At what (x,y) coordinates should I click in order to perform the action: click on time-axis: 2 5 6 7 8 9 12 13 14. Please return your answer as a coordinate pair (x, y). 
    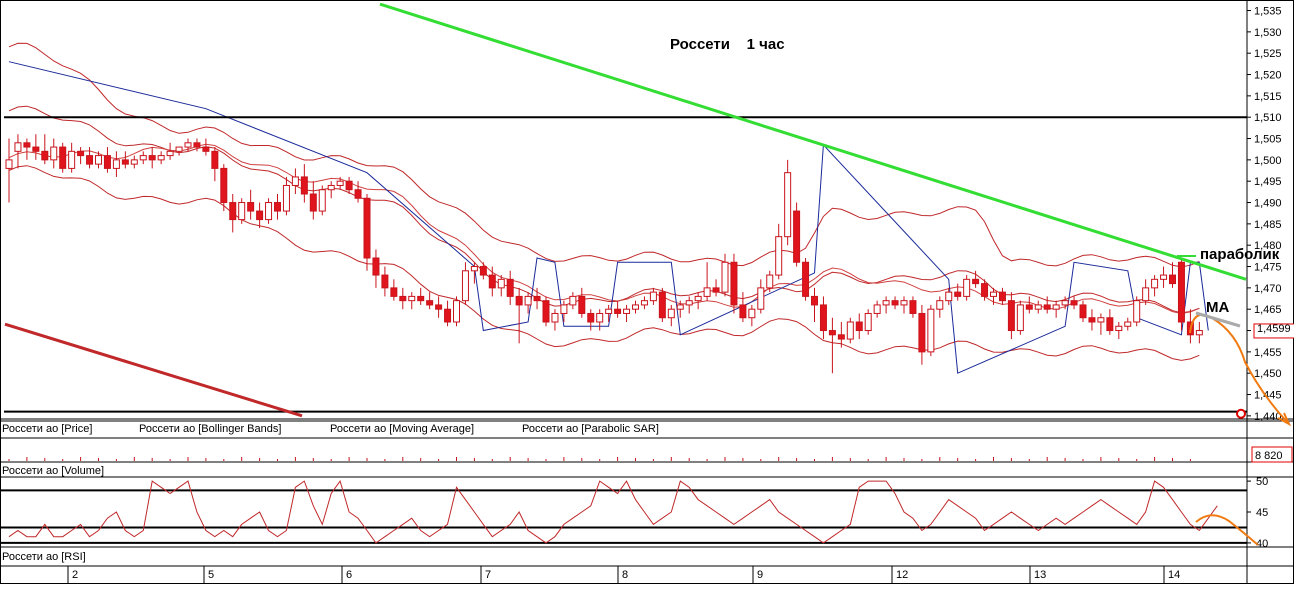
    Looking at the image, I should click on (623, 575).